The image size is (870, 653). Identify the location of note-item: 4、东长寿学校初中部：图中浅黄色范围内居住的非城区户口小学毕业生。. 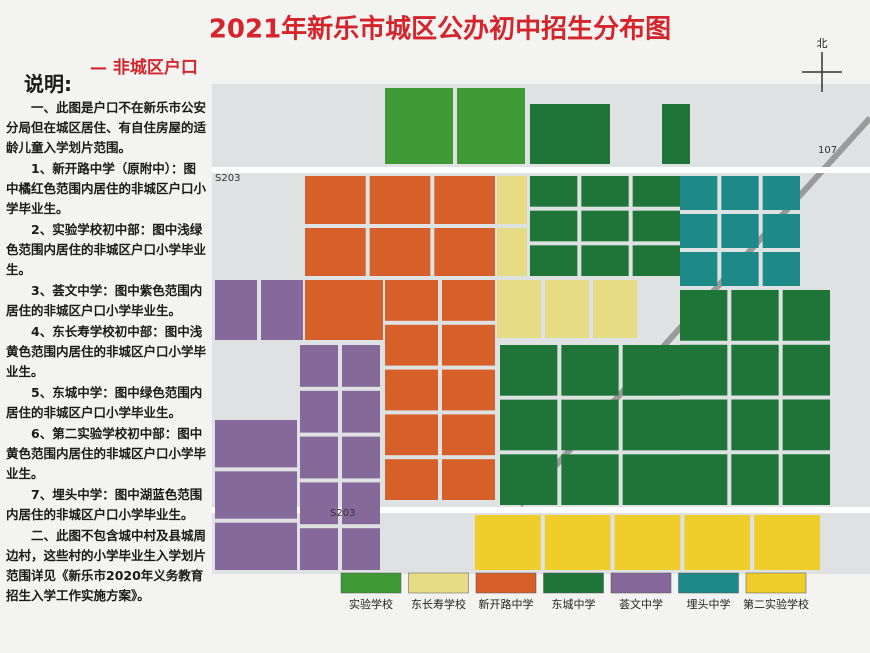
(106, 351).